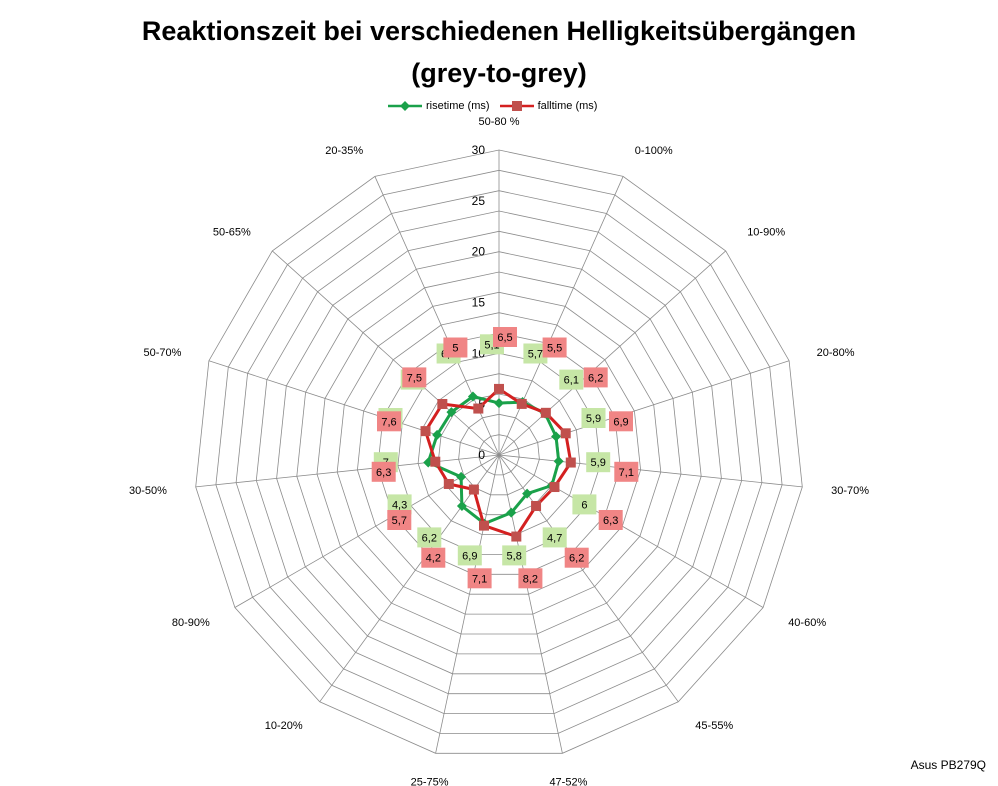  I want to click on legend: risetime (ms) falltime (ms), so click(492, 106).